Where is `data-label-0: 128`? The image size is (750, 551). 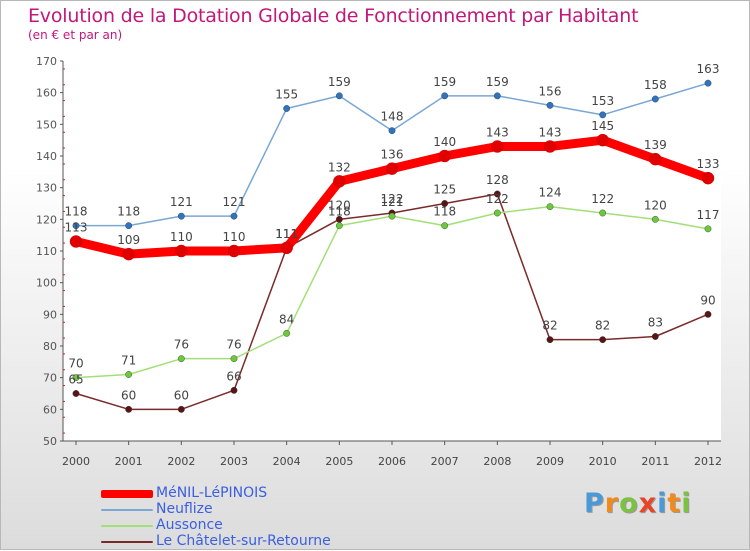
data-label-0: 128 is located at coordinates (497, 180).